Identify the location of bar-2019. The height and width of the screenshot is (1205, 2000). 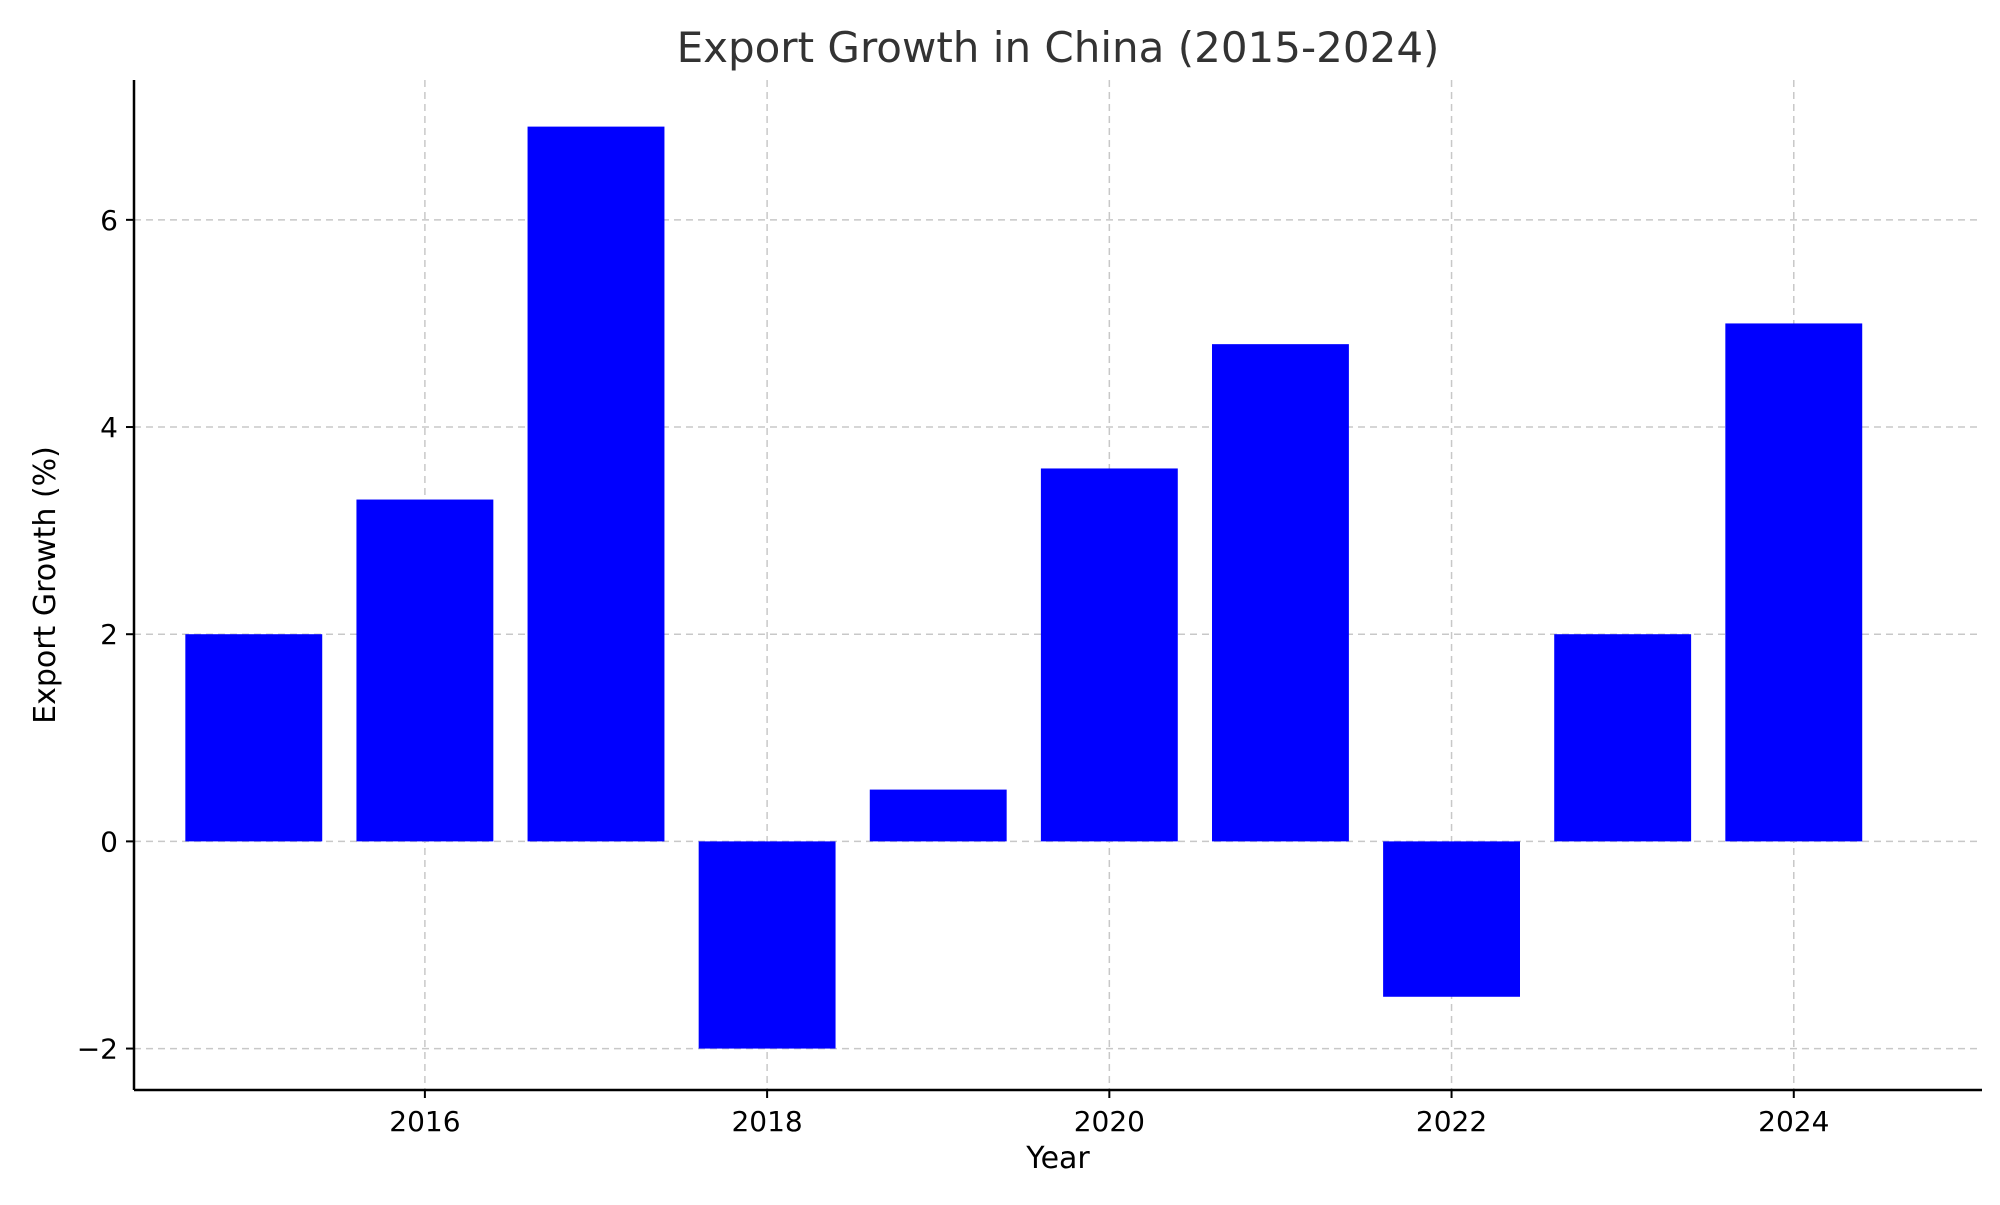
(938, 815).